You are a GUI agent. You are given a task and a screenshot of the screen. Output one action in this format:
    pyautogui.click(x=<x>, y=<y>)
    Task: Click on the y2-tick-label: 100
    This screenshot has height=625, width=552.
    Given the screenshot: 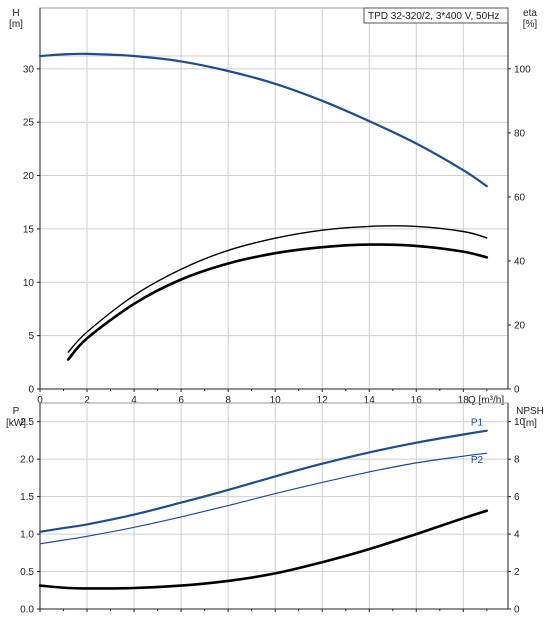 What is the action you would take?
    pyautogui.click(x=522, y=69)
    